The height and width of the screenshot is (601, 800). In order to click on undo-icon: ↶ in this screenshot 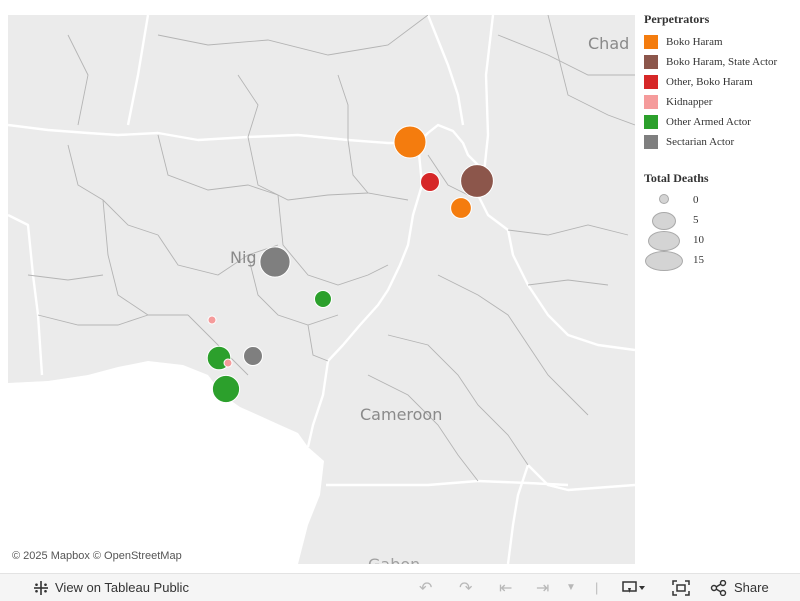, I will do `click(426, 588)`.